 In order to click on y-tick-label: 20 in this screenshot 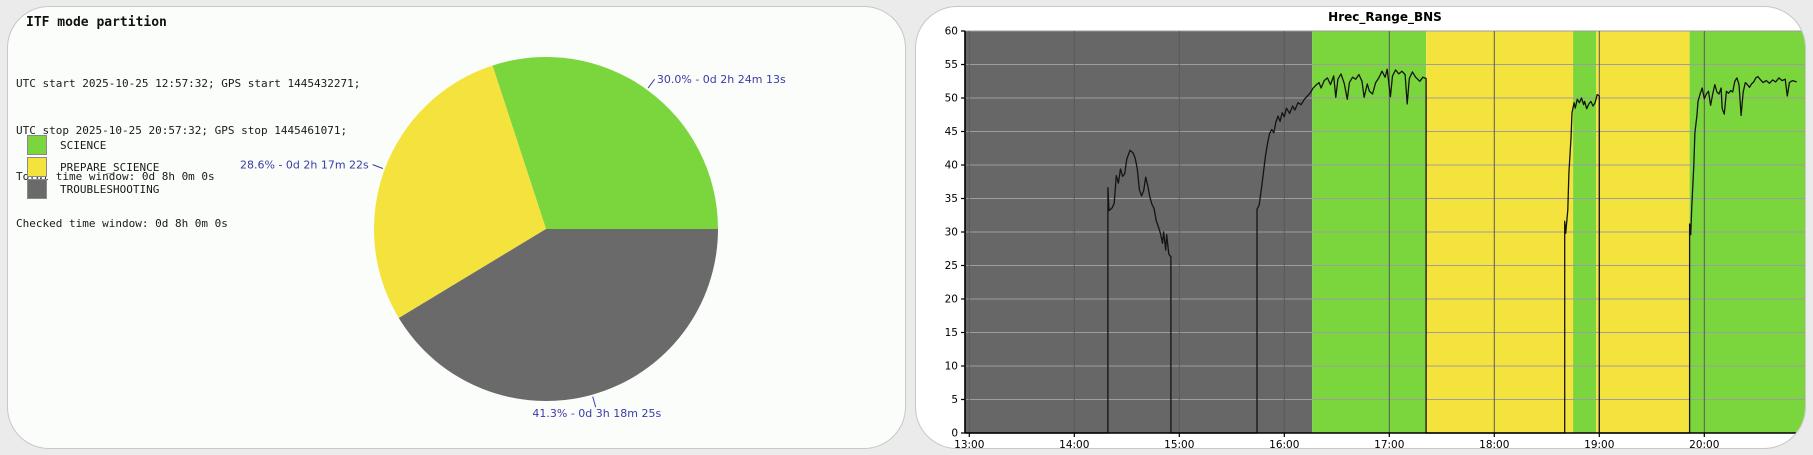, I will do `click(951, 300)`.